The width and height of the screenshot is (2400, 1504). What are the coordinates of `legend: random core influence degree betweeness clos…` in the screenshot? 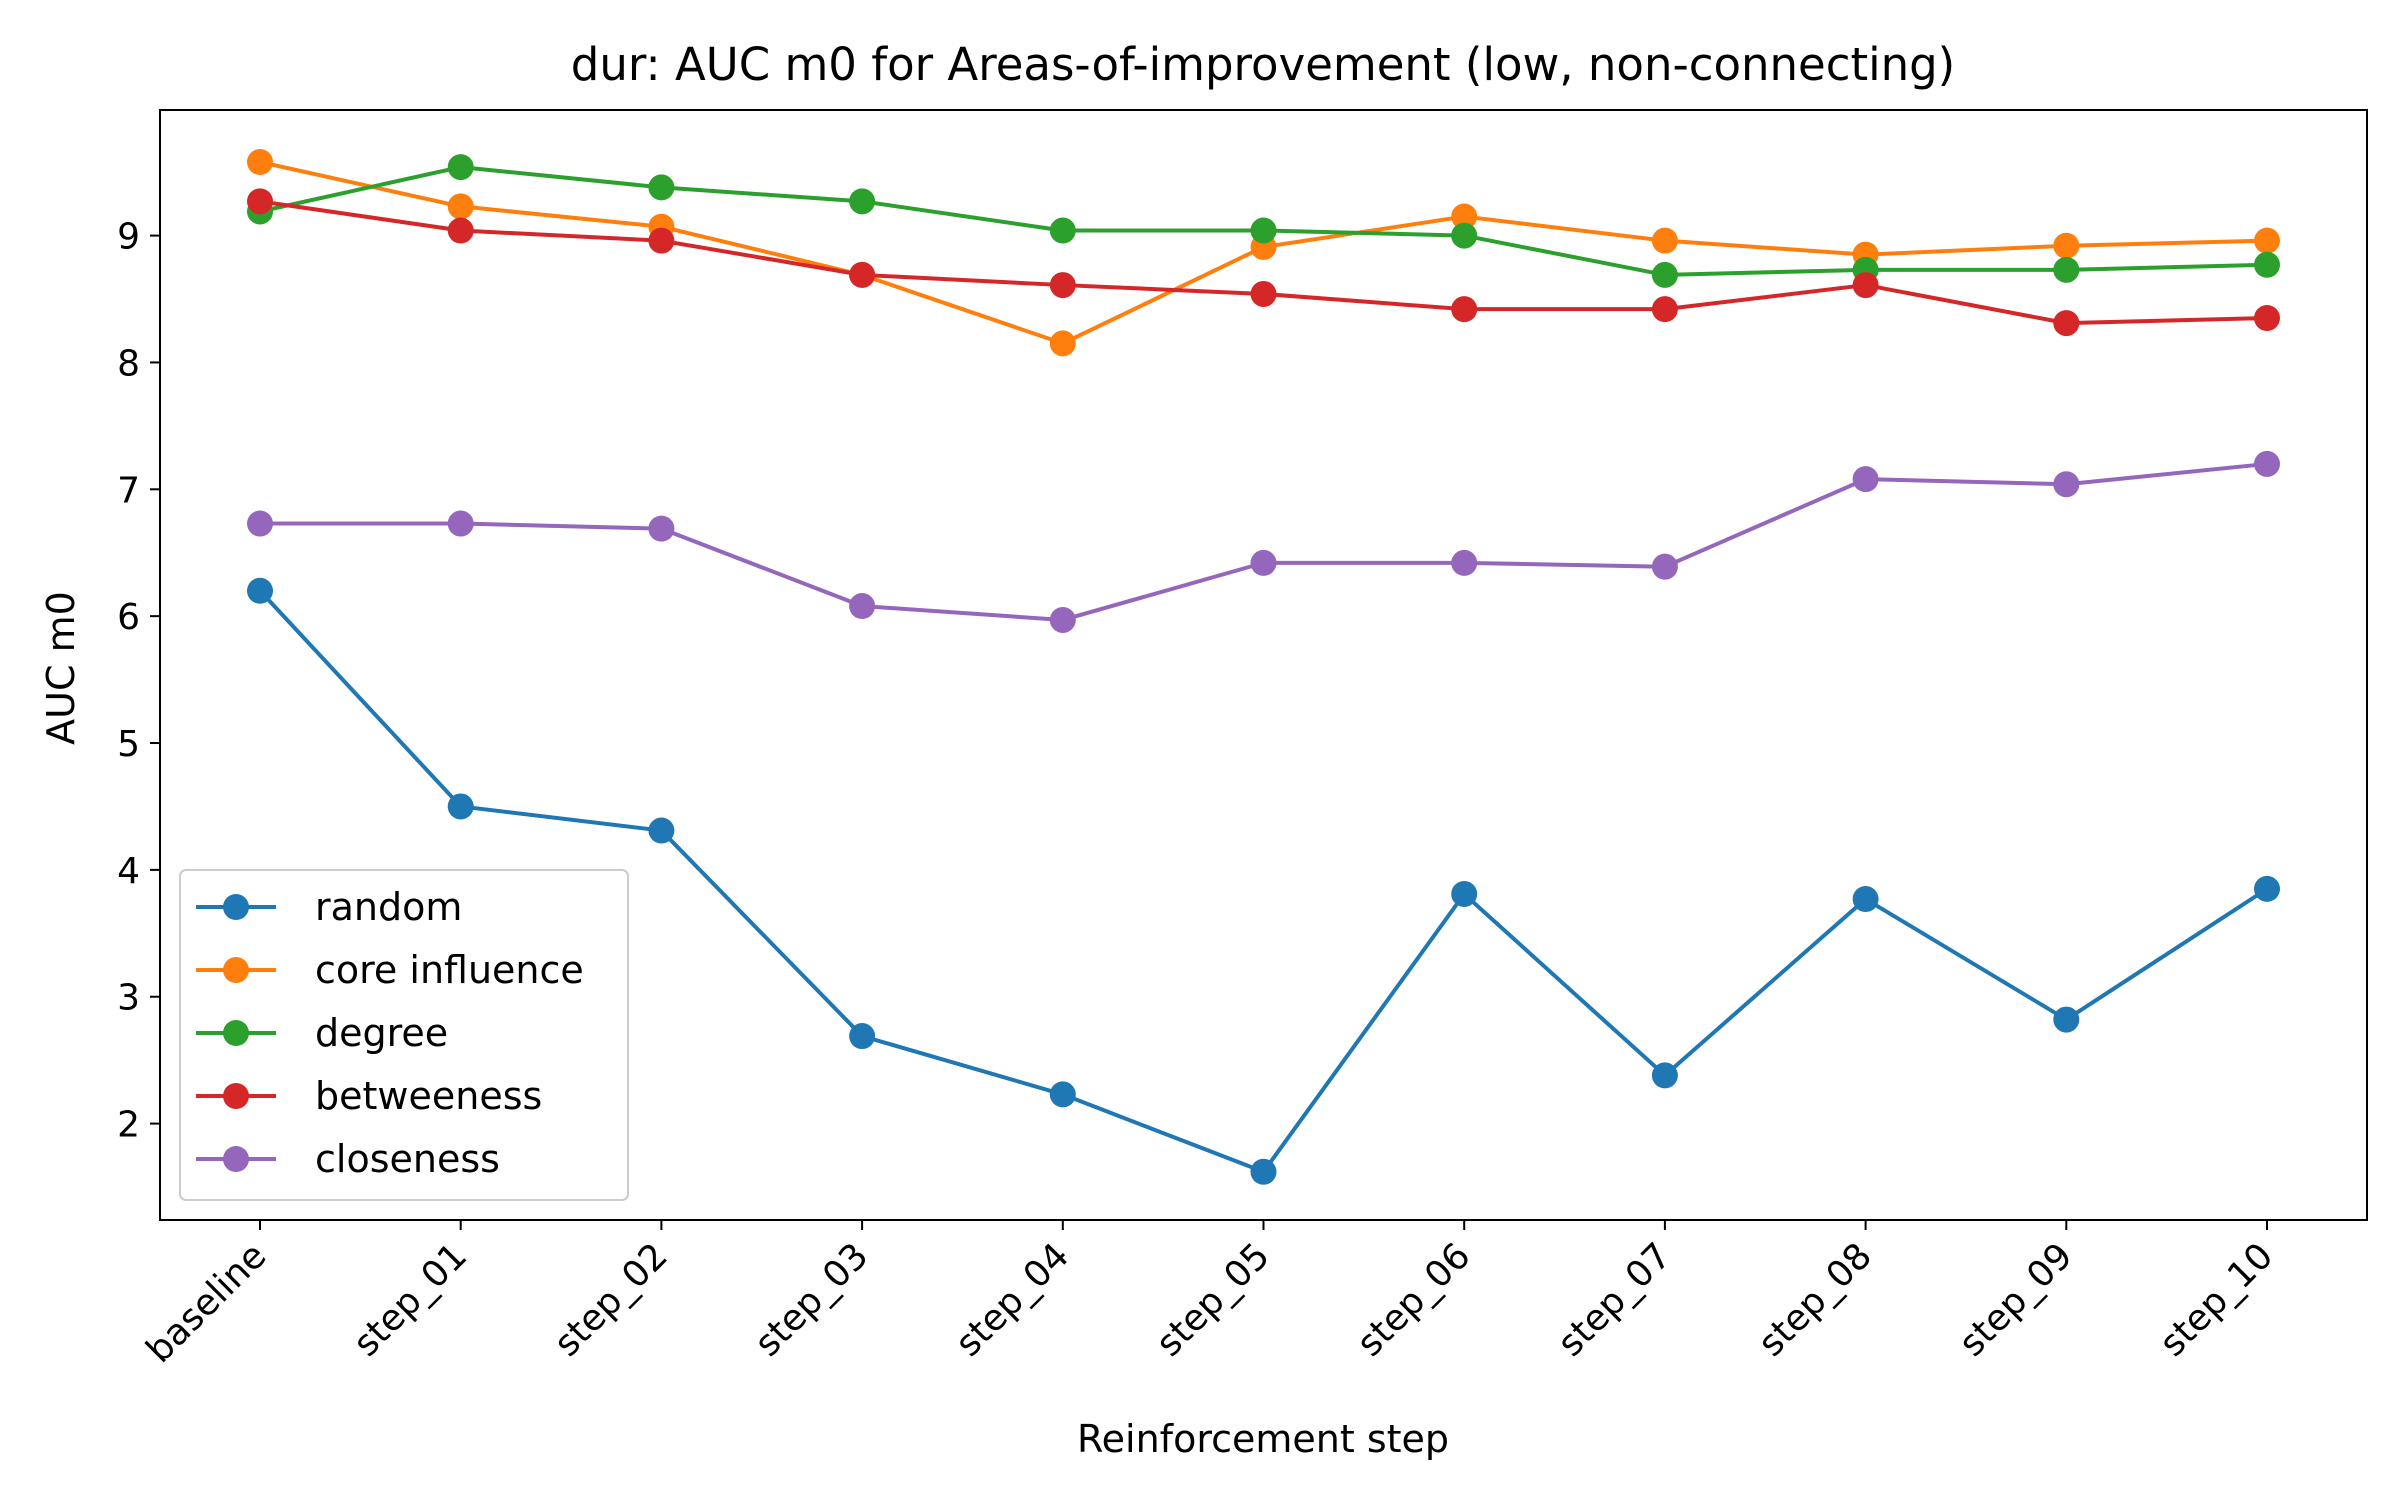 It's located at (404, 1035).